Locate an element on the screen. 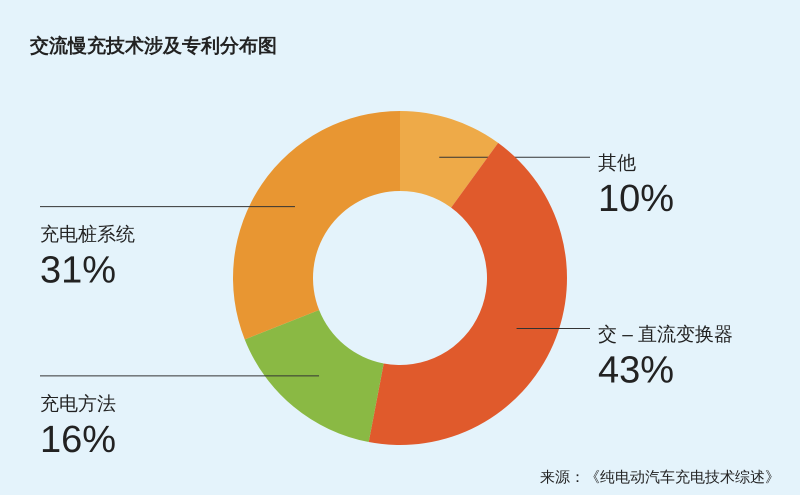  source-note: 来源：《纯电动汽车充电技术综述》 is located at coordinates (660, 477).